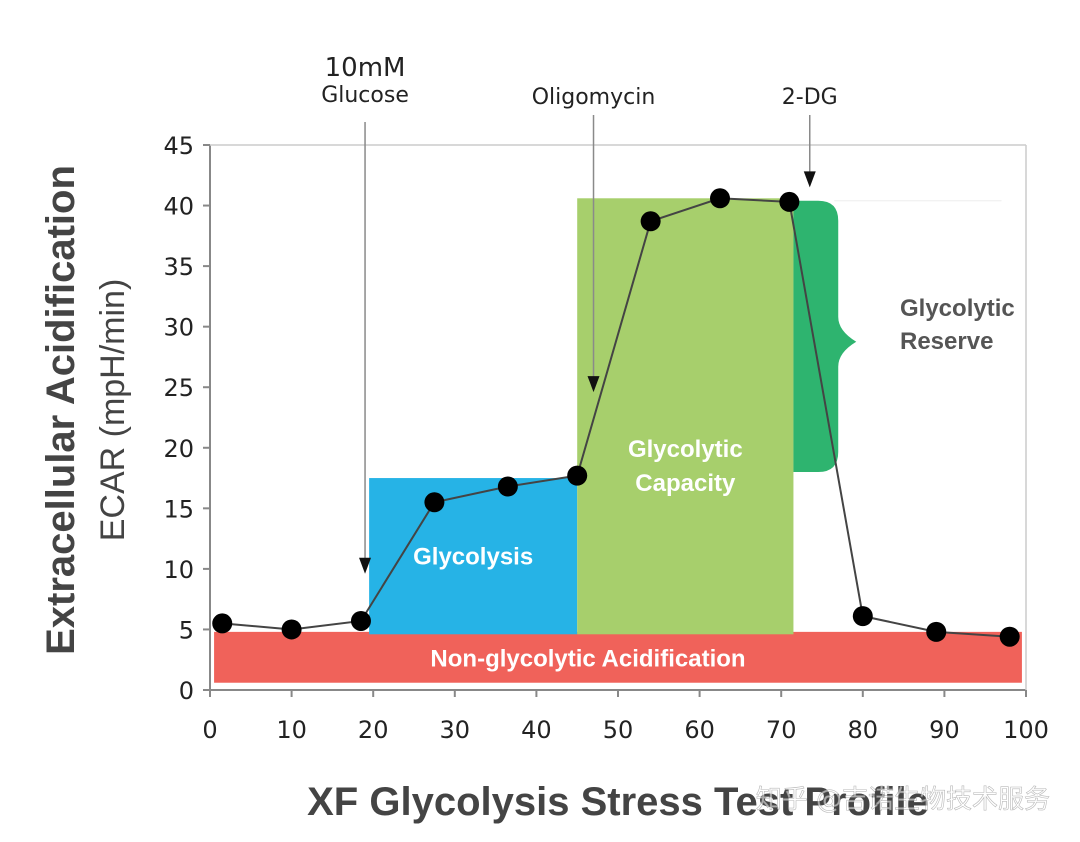 This screenshot has height=842, width=1080. What do you see at coordinates (685, 483) in the screenshot?
I see `label-glycolytic-capacity: Capacity` at bounding box center [685, 483].